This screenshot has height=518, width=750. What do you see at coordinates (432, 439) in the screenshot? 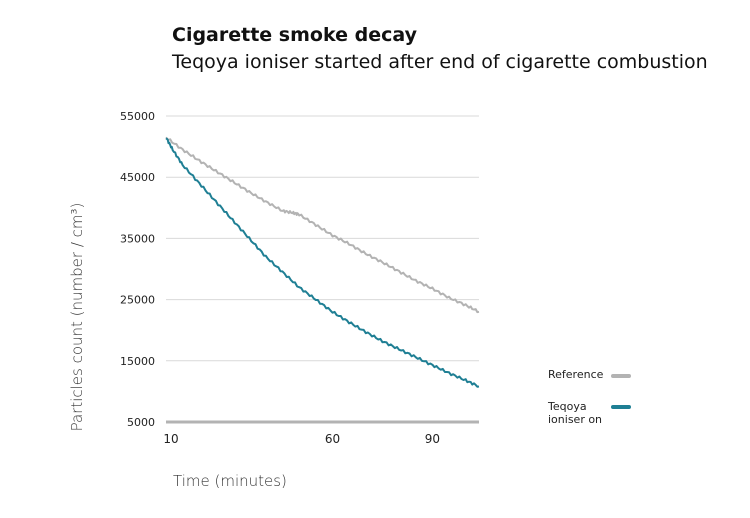
I see `x-tick-label: 90` at bounding box center [432, 439].